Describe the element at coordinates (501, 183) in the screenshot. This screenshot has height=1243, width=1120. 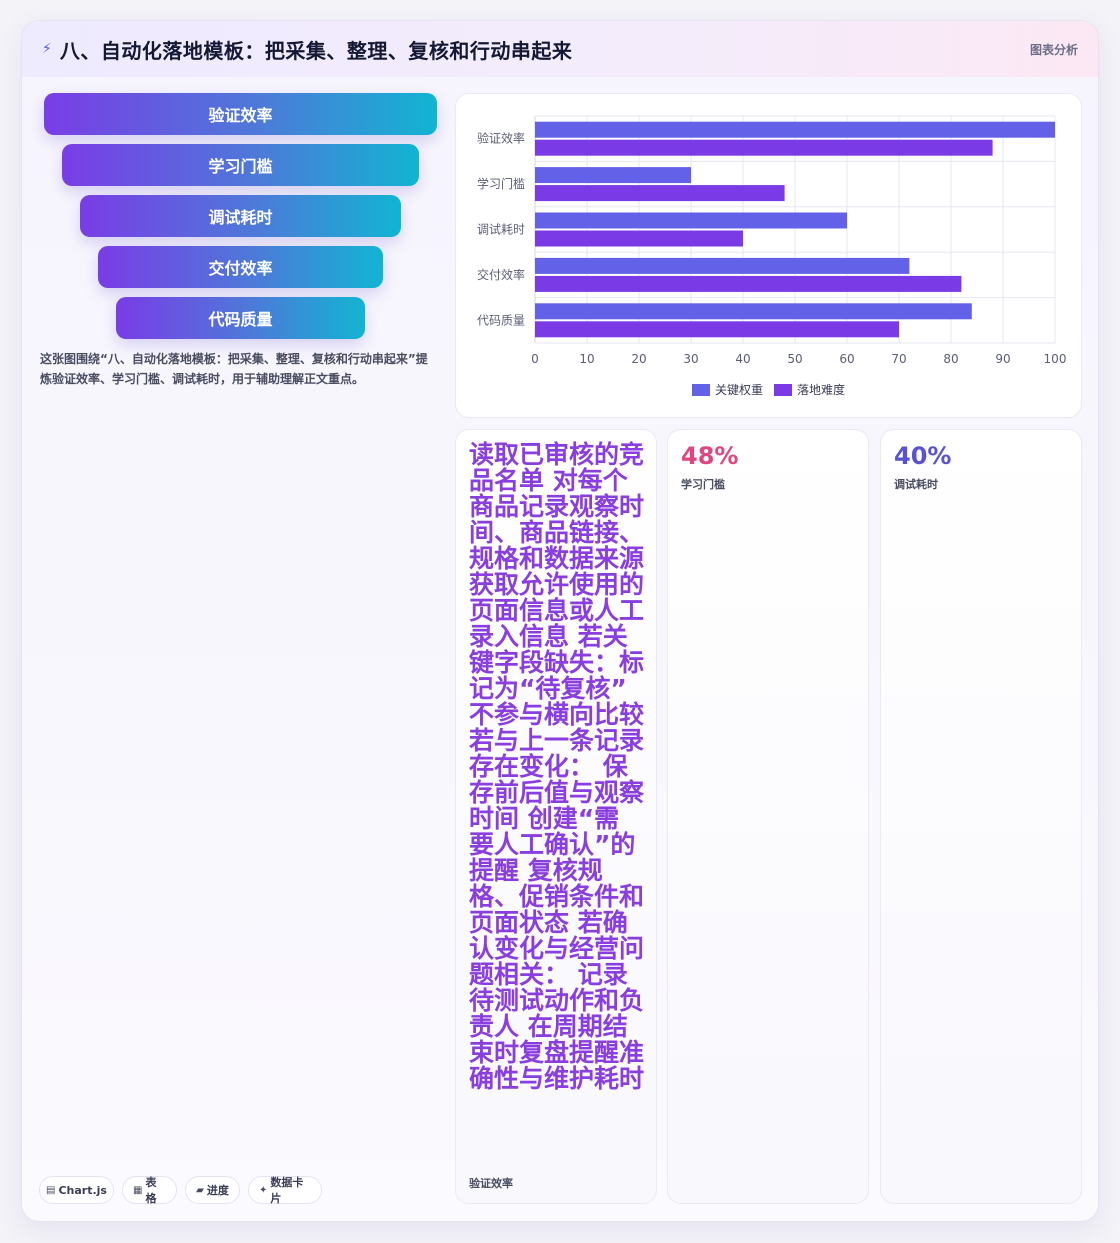
I see `y-tick-label: 学习门槛` at that location.